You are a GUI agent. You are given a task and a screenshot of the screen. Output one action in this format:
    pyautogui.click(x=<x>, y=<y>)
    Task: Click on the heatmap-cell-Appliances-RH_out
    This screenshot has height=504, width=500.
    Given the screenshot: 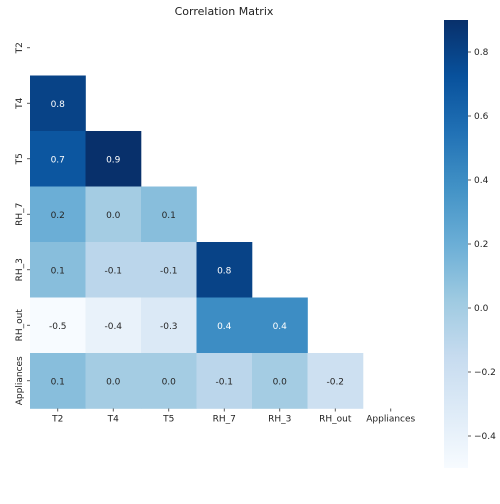 What is the action you would take?
    pyautogui.click(x=335, y=381)
    